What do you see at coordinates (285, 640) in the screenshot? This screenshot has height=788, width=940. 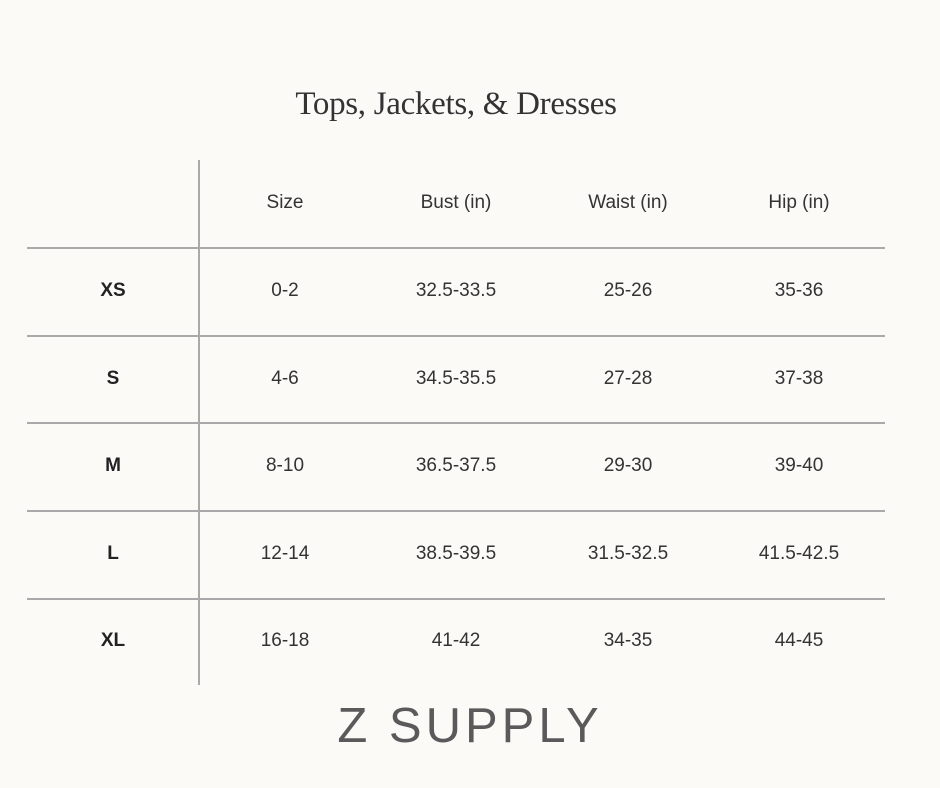 I see `table-cell: 16-18` at bounding box center [285, 640].